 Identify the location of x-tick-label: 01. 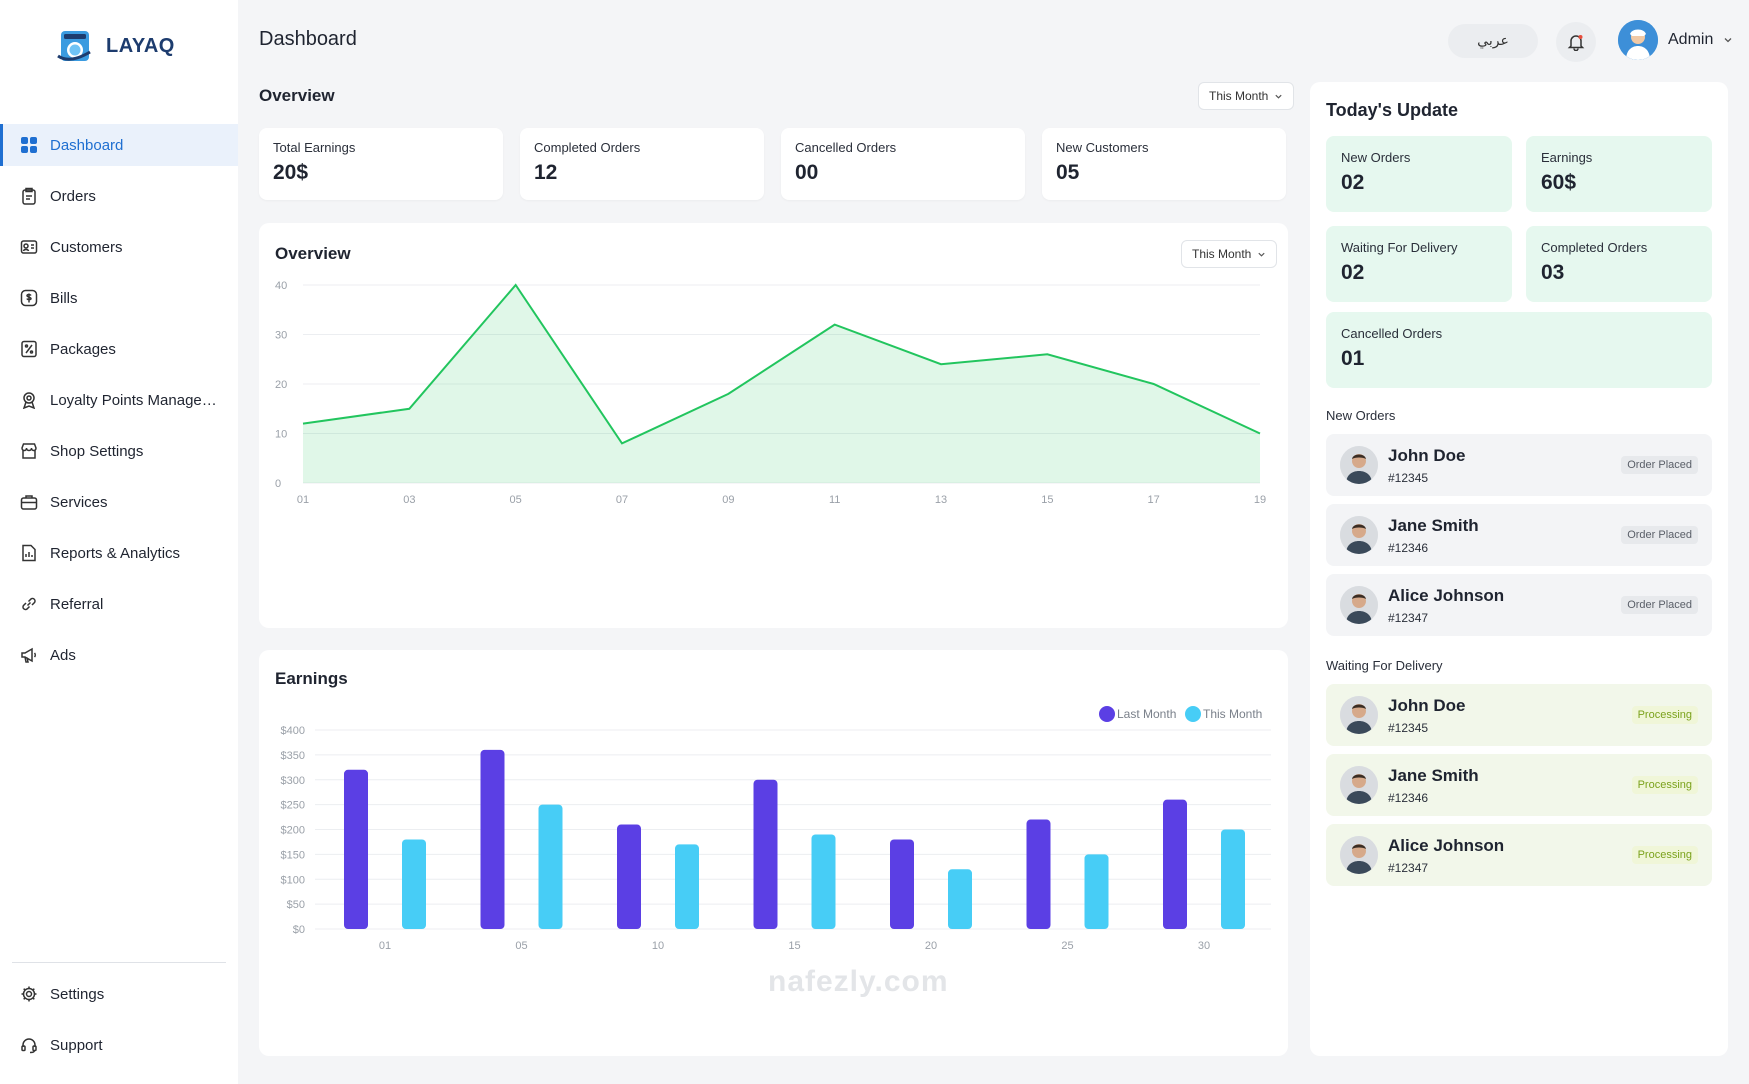
(303, 500).